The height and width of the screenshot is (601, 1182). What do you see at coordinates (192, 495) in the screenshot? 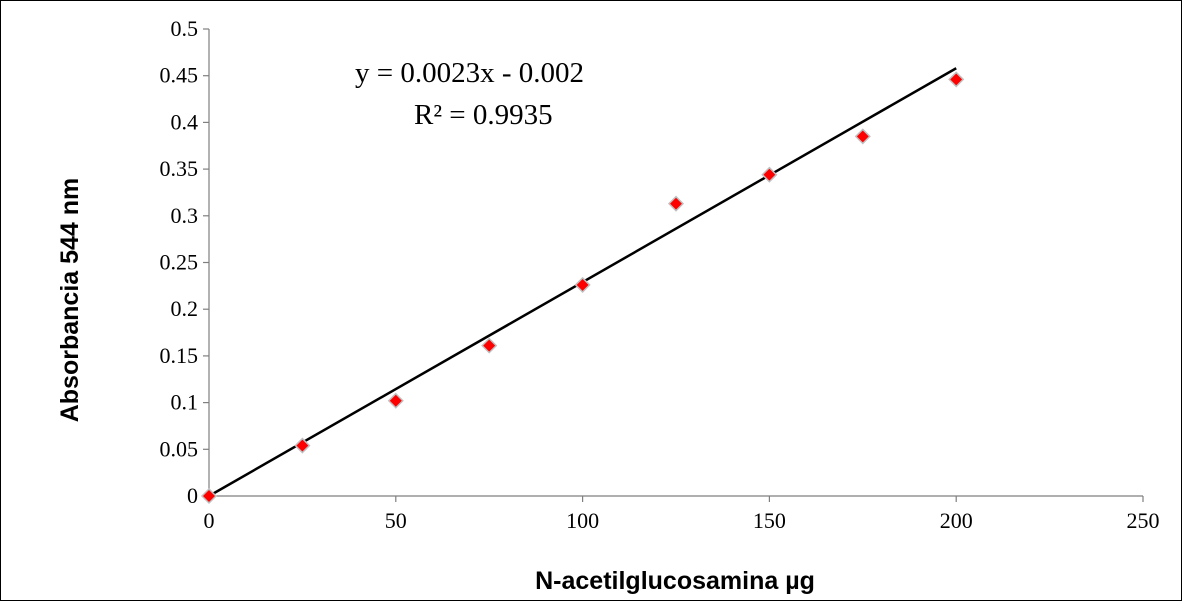
I see `y-tick-label: 0` at bounding box center [192, 495].